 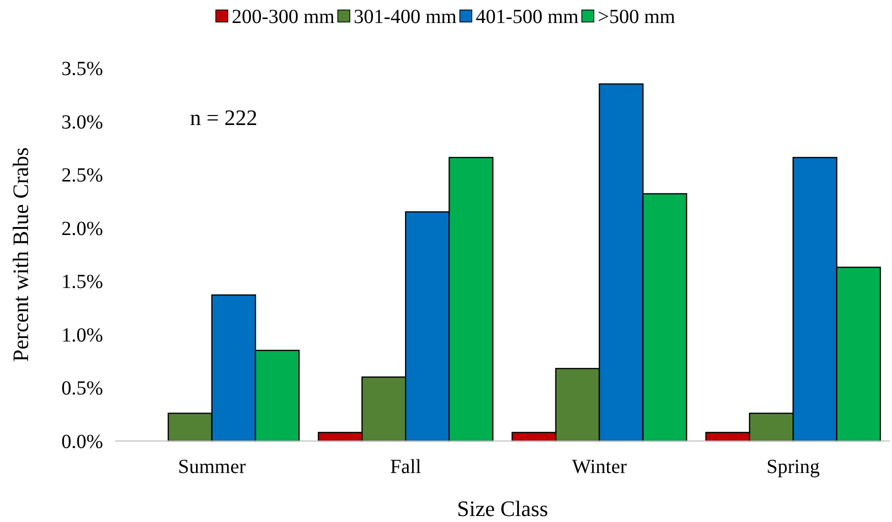 What do you see at coordinates (406, 467) in the screenshot?
I see `x-tick-label: Fall` at bounding box center [406, 467].